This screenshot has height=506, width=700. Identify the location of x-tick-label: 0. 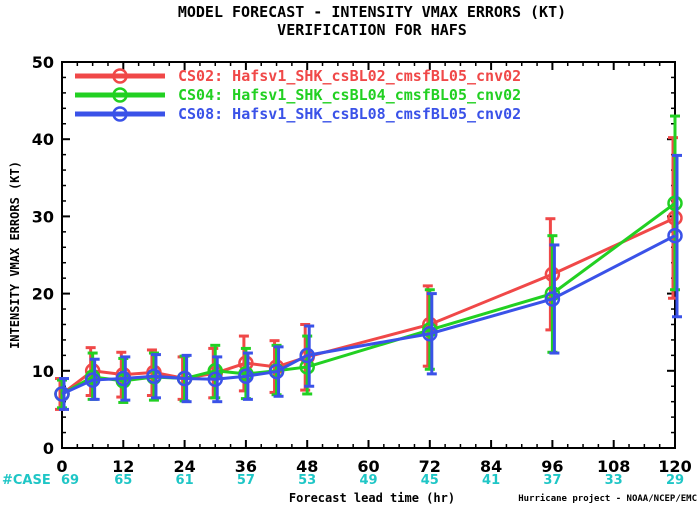
(61, 466).